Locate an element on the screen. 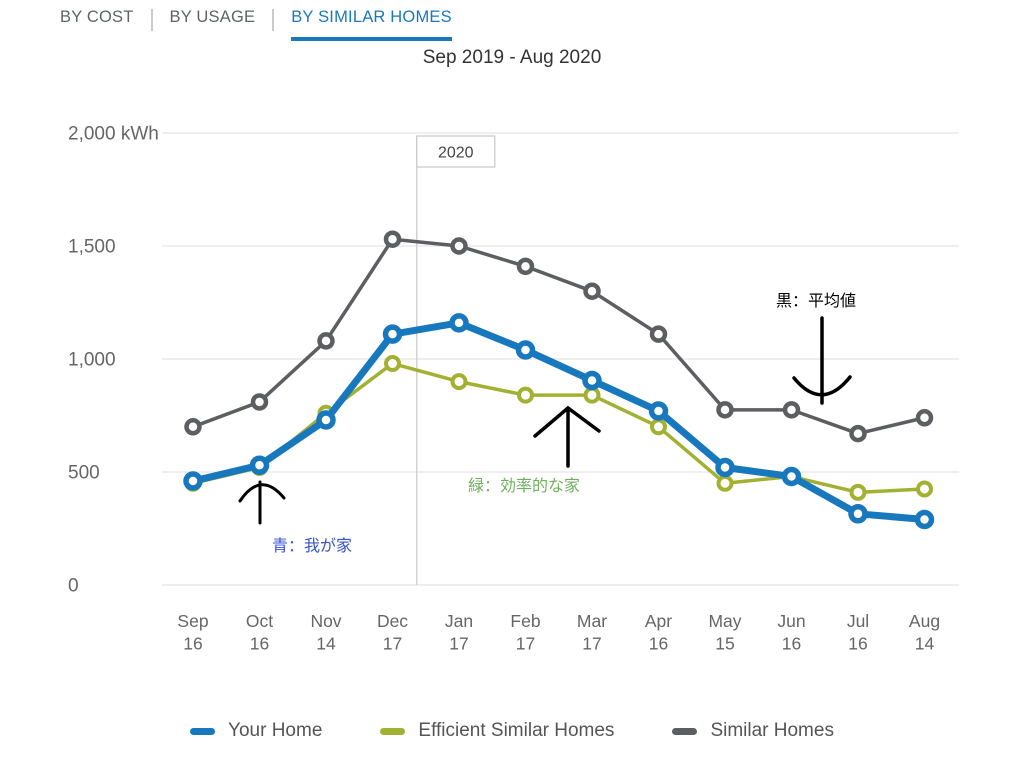 This screenshot has height=763, width=1024. legend-item-efficient-similar-homes: Efficient Similar Homes is located at coordinates (497, 731).